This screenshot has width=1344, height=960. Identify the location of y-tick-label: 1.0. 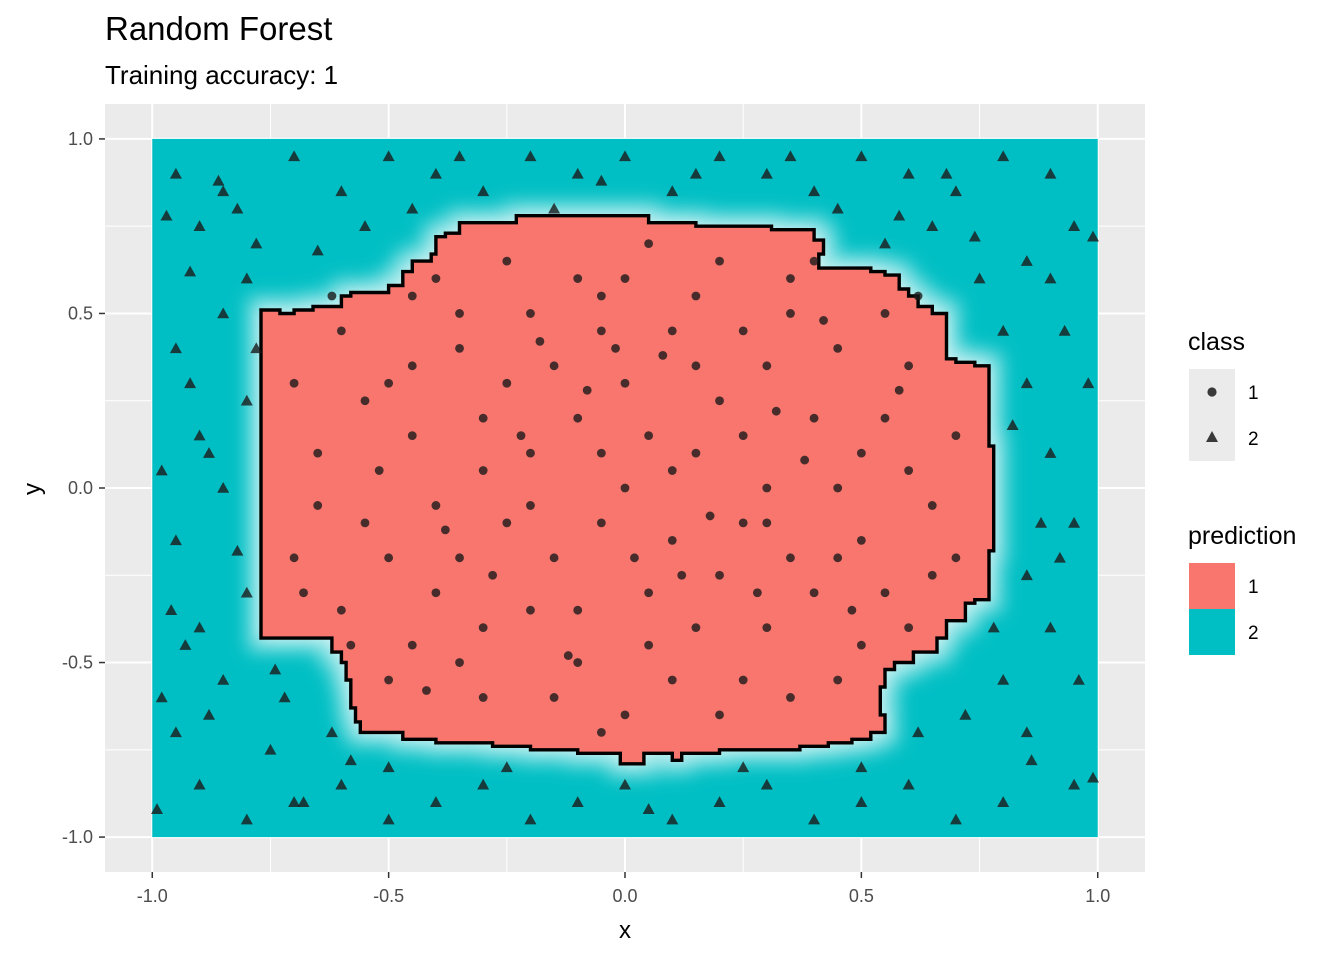
(80, 139).